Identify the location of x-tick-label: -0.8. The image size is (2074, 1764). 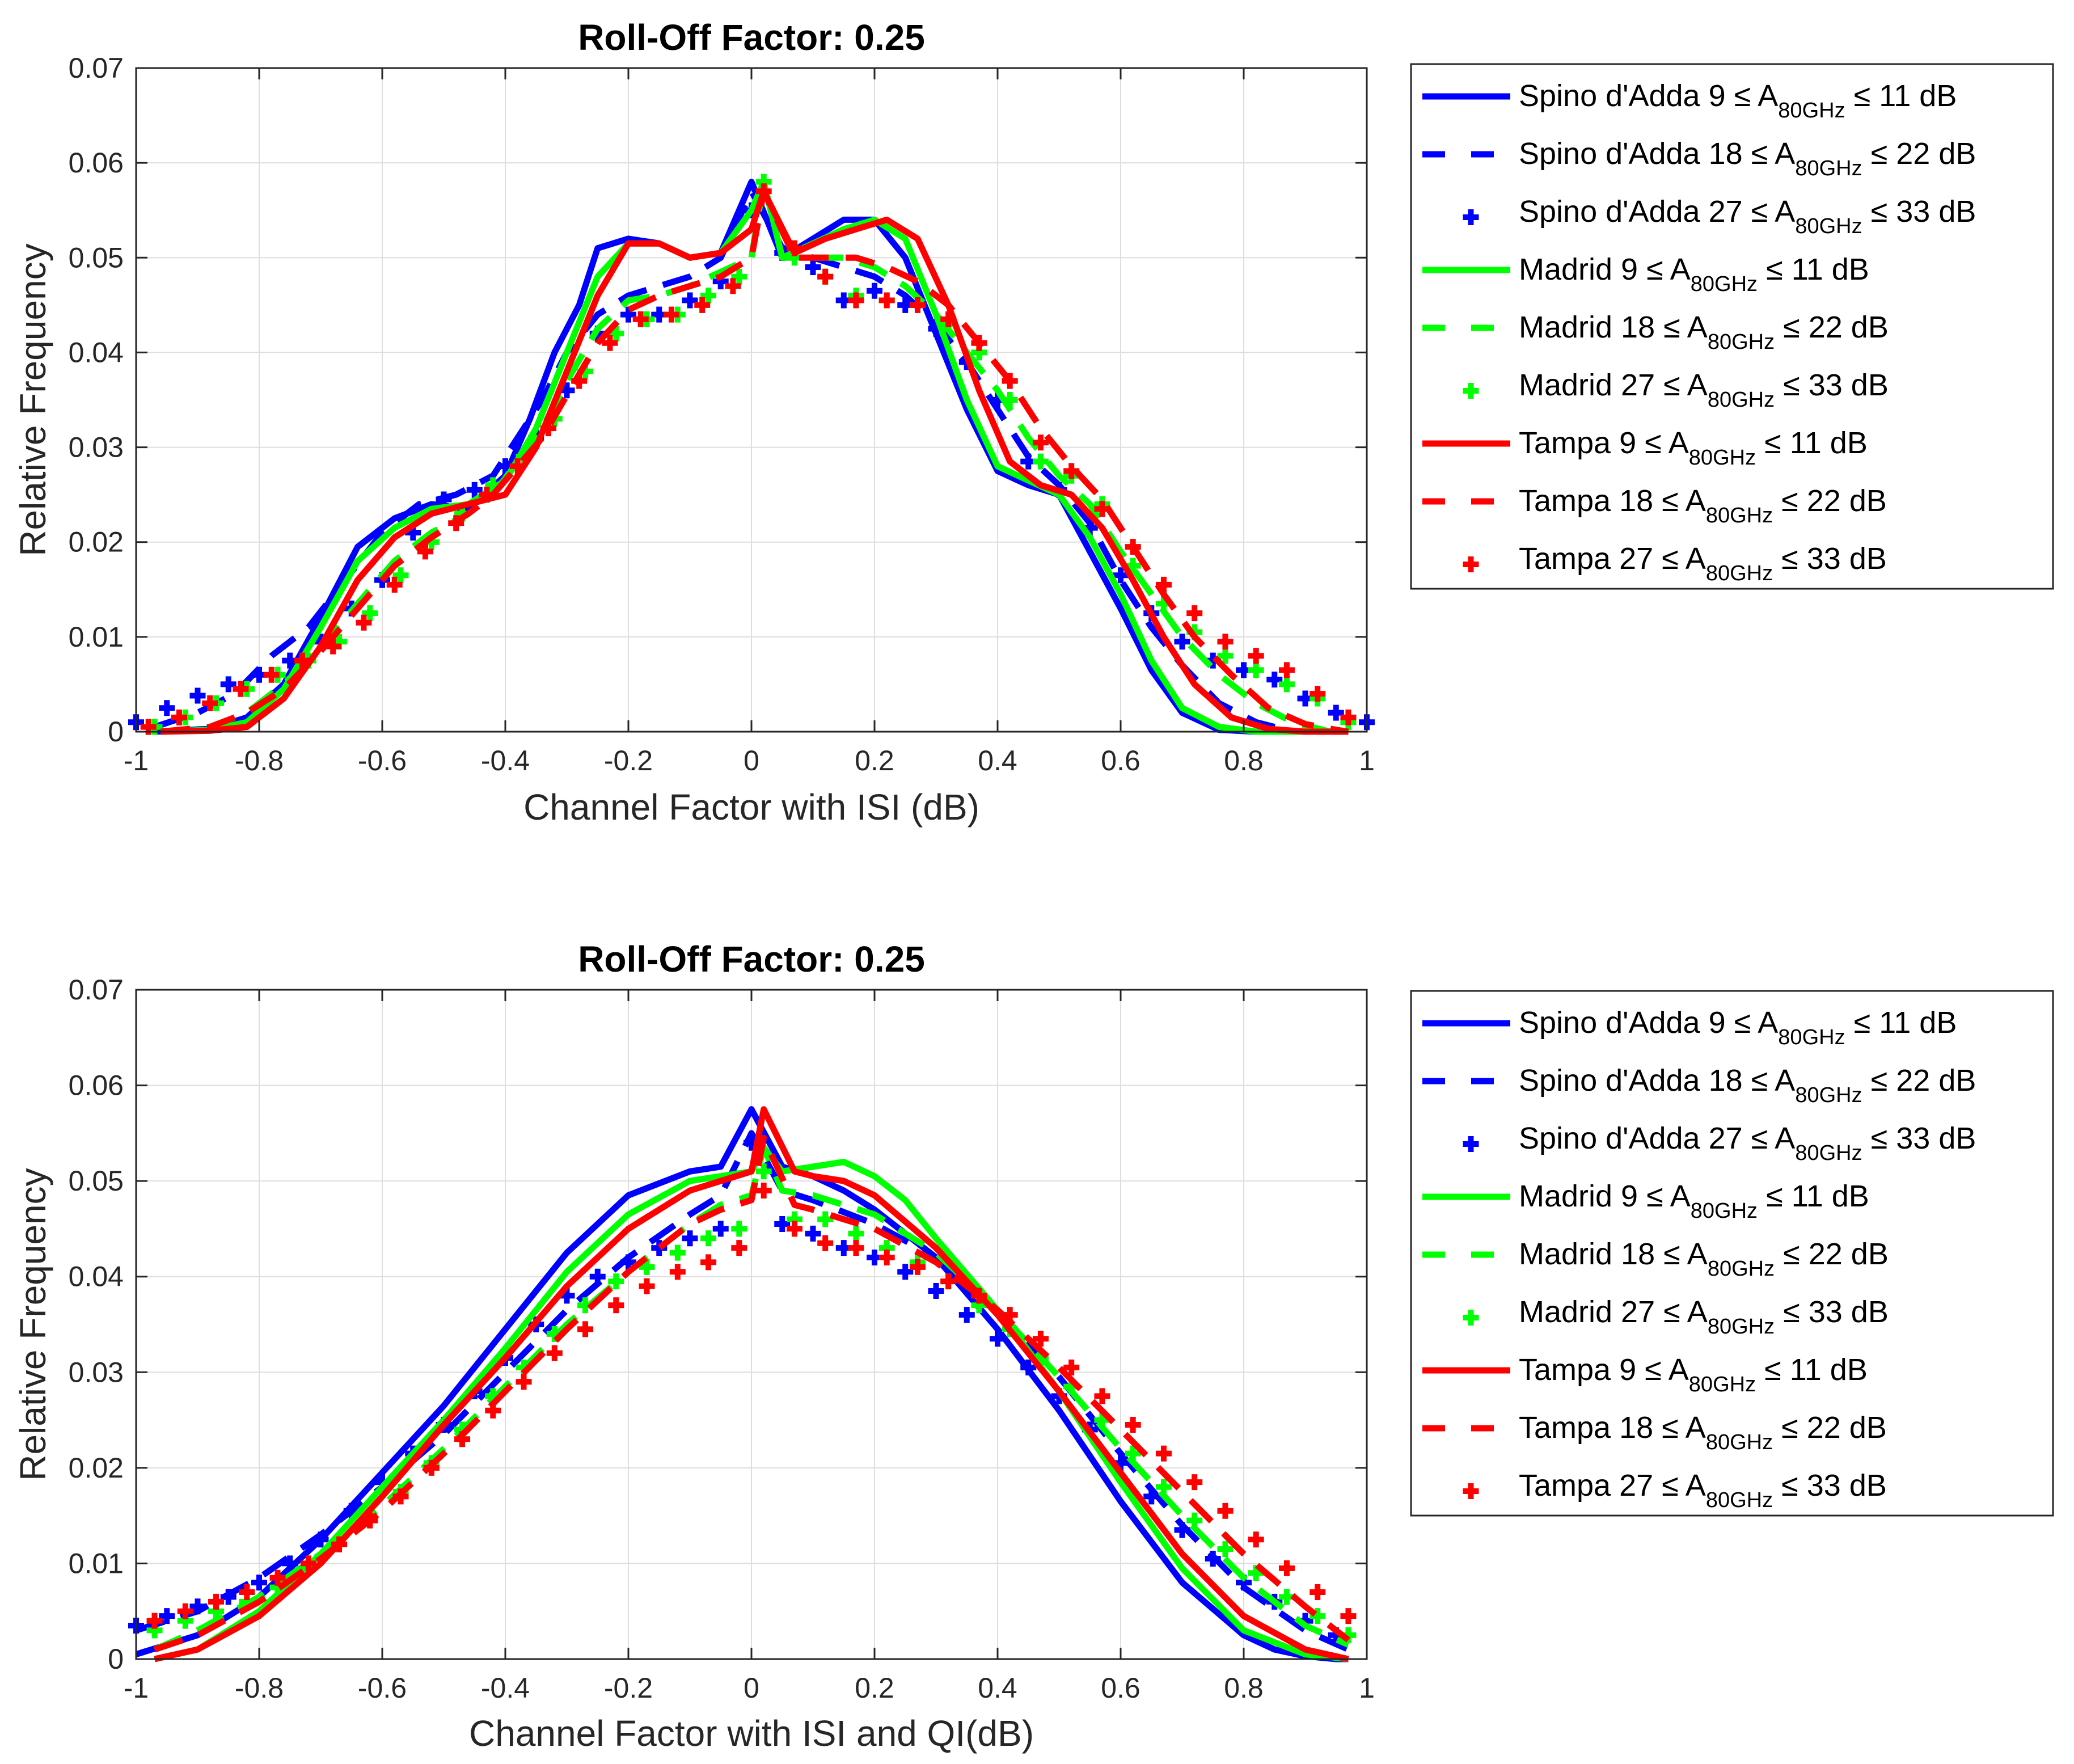
(259, 1688).